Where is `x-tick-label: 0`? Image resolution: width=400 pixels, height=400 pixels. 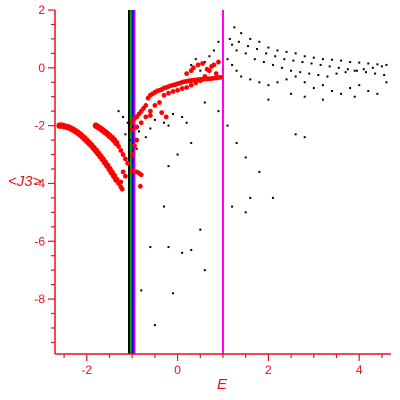
x-tick-label: 0 is located at coordinates (177, 370).